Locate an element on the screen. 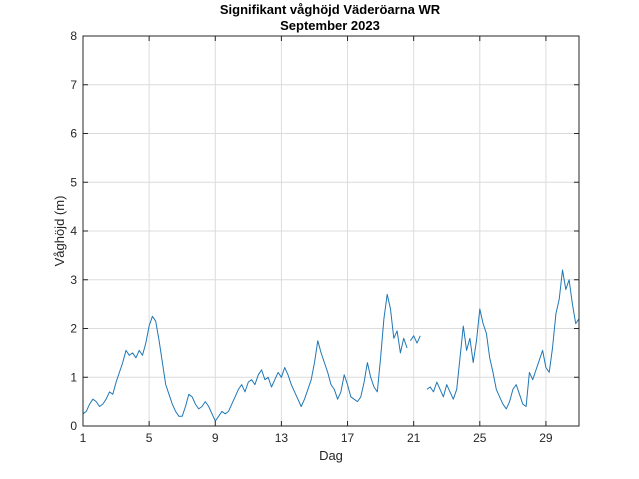  x-tick-label: 17 is located at coordinates (348, 438).